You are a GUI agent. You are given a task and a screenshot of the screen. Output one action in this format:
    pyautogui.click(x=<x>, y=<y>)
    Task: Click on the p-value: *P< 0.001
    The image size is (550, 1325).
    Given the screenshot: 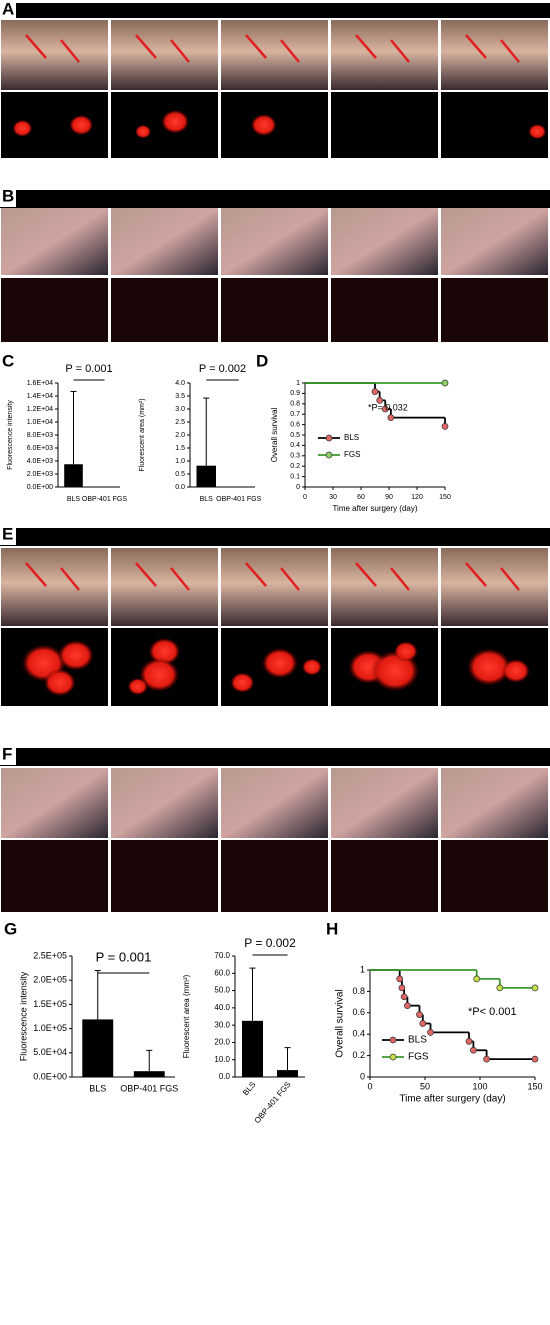 What is the action you would take?
    pyautogui.click(x=492, y=1012)
    